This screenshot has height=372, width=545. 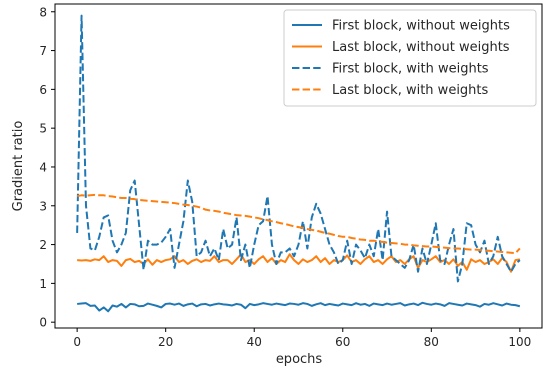 I want to click on y-tick-label: 7, so click(x=43, y=51).